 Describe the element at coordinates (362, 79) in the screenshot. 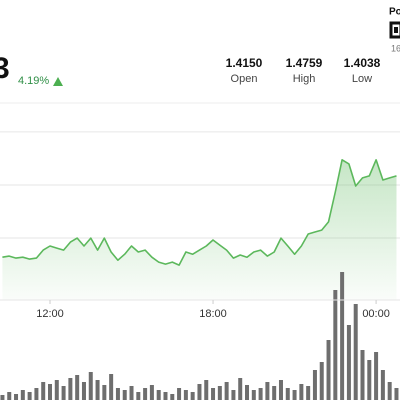

I see `stat-label: Low` at that location.